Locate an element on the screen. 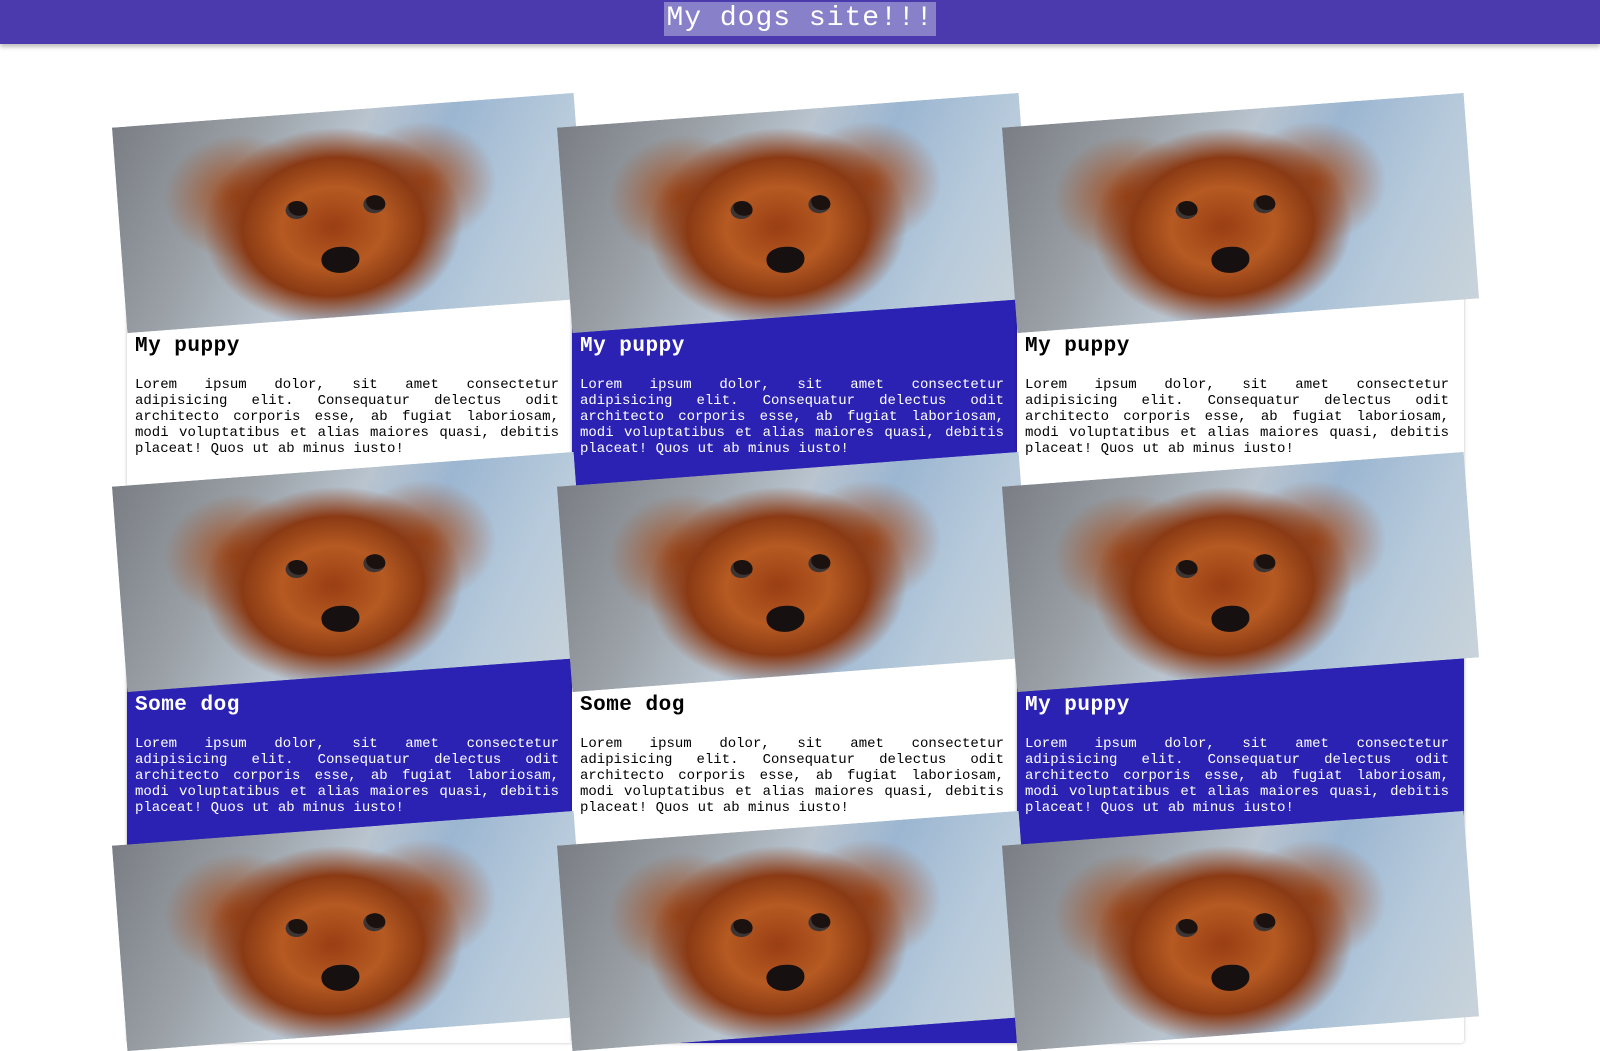  site-header: My dogs site!!! is located at coordinates (800, 22).